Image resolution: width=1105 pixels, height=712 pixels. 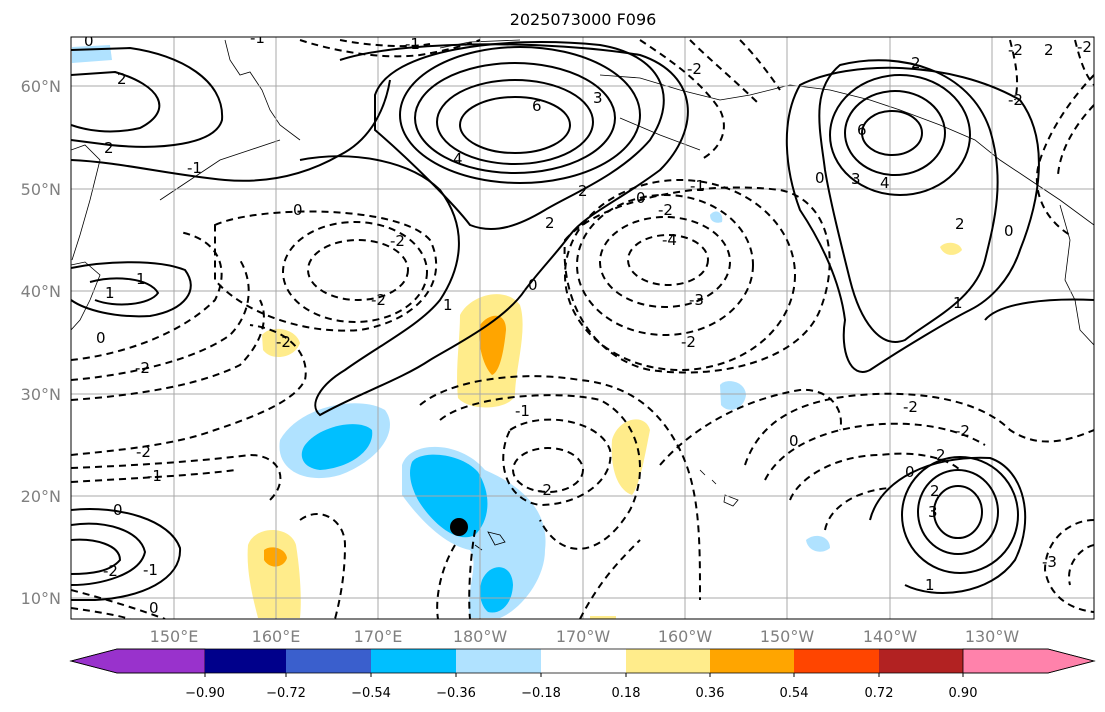 I want to click on lat-label: 20°N, so click(x=41, y=496).